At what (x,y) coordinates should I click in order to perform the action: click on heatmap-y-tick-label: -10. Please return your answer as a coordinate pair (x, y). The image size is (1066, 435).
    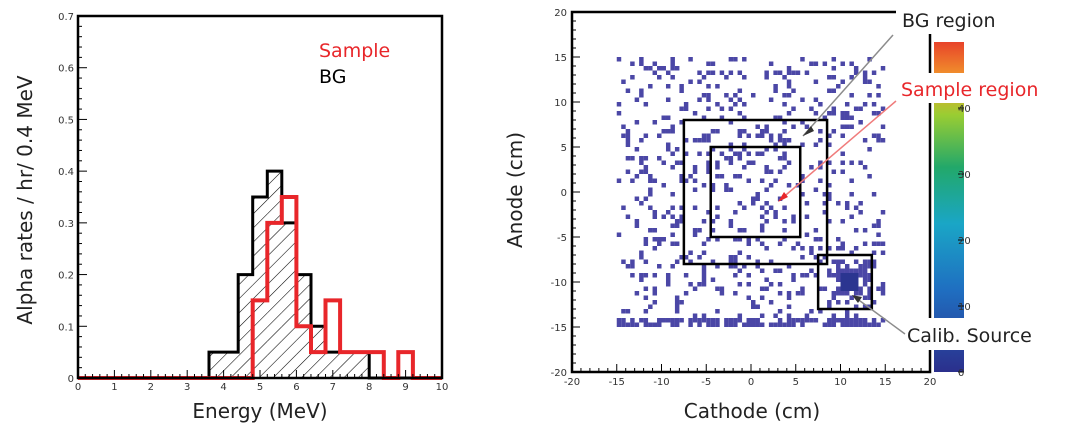
    Looking at the image, I should click on (559, 283).